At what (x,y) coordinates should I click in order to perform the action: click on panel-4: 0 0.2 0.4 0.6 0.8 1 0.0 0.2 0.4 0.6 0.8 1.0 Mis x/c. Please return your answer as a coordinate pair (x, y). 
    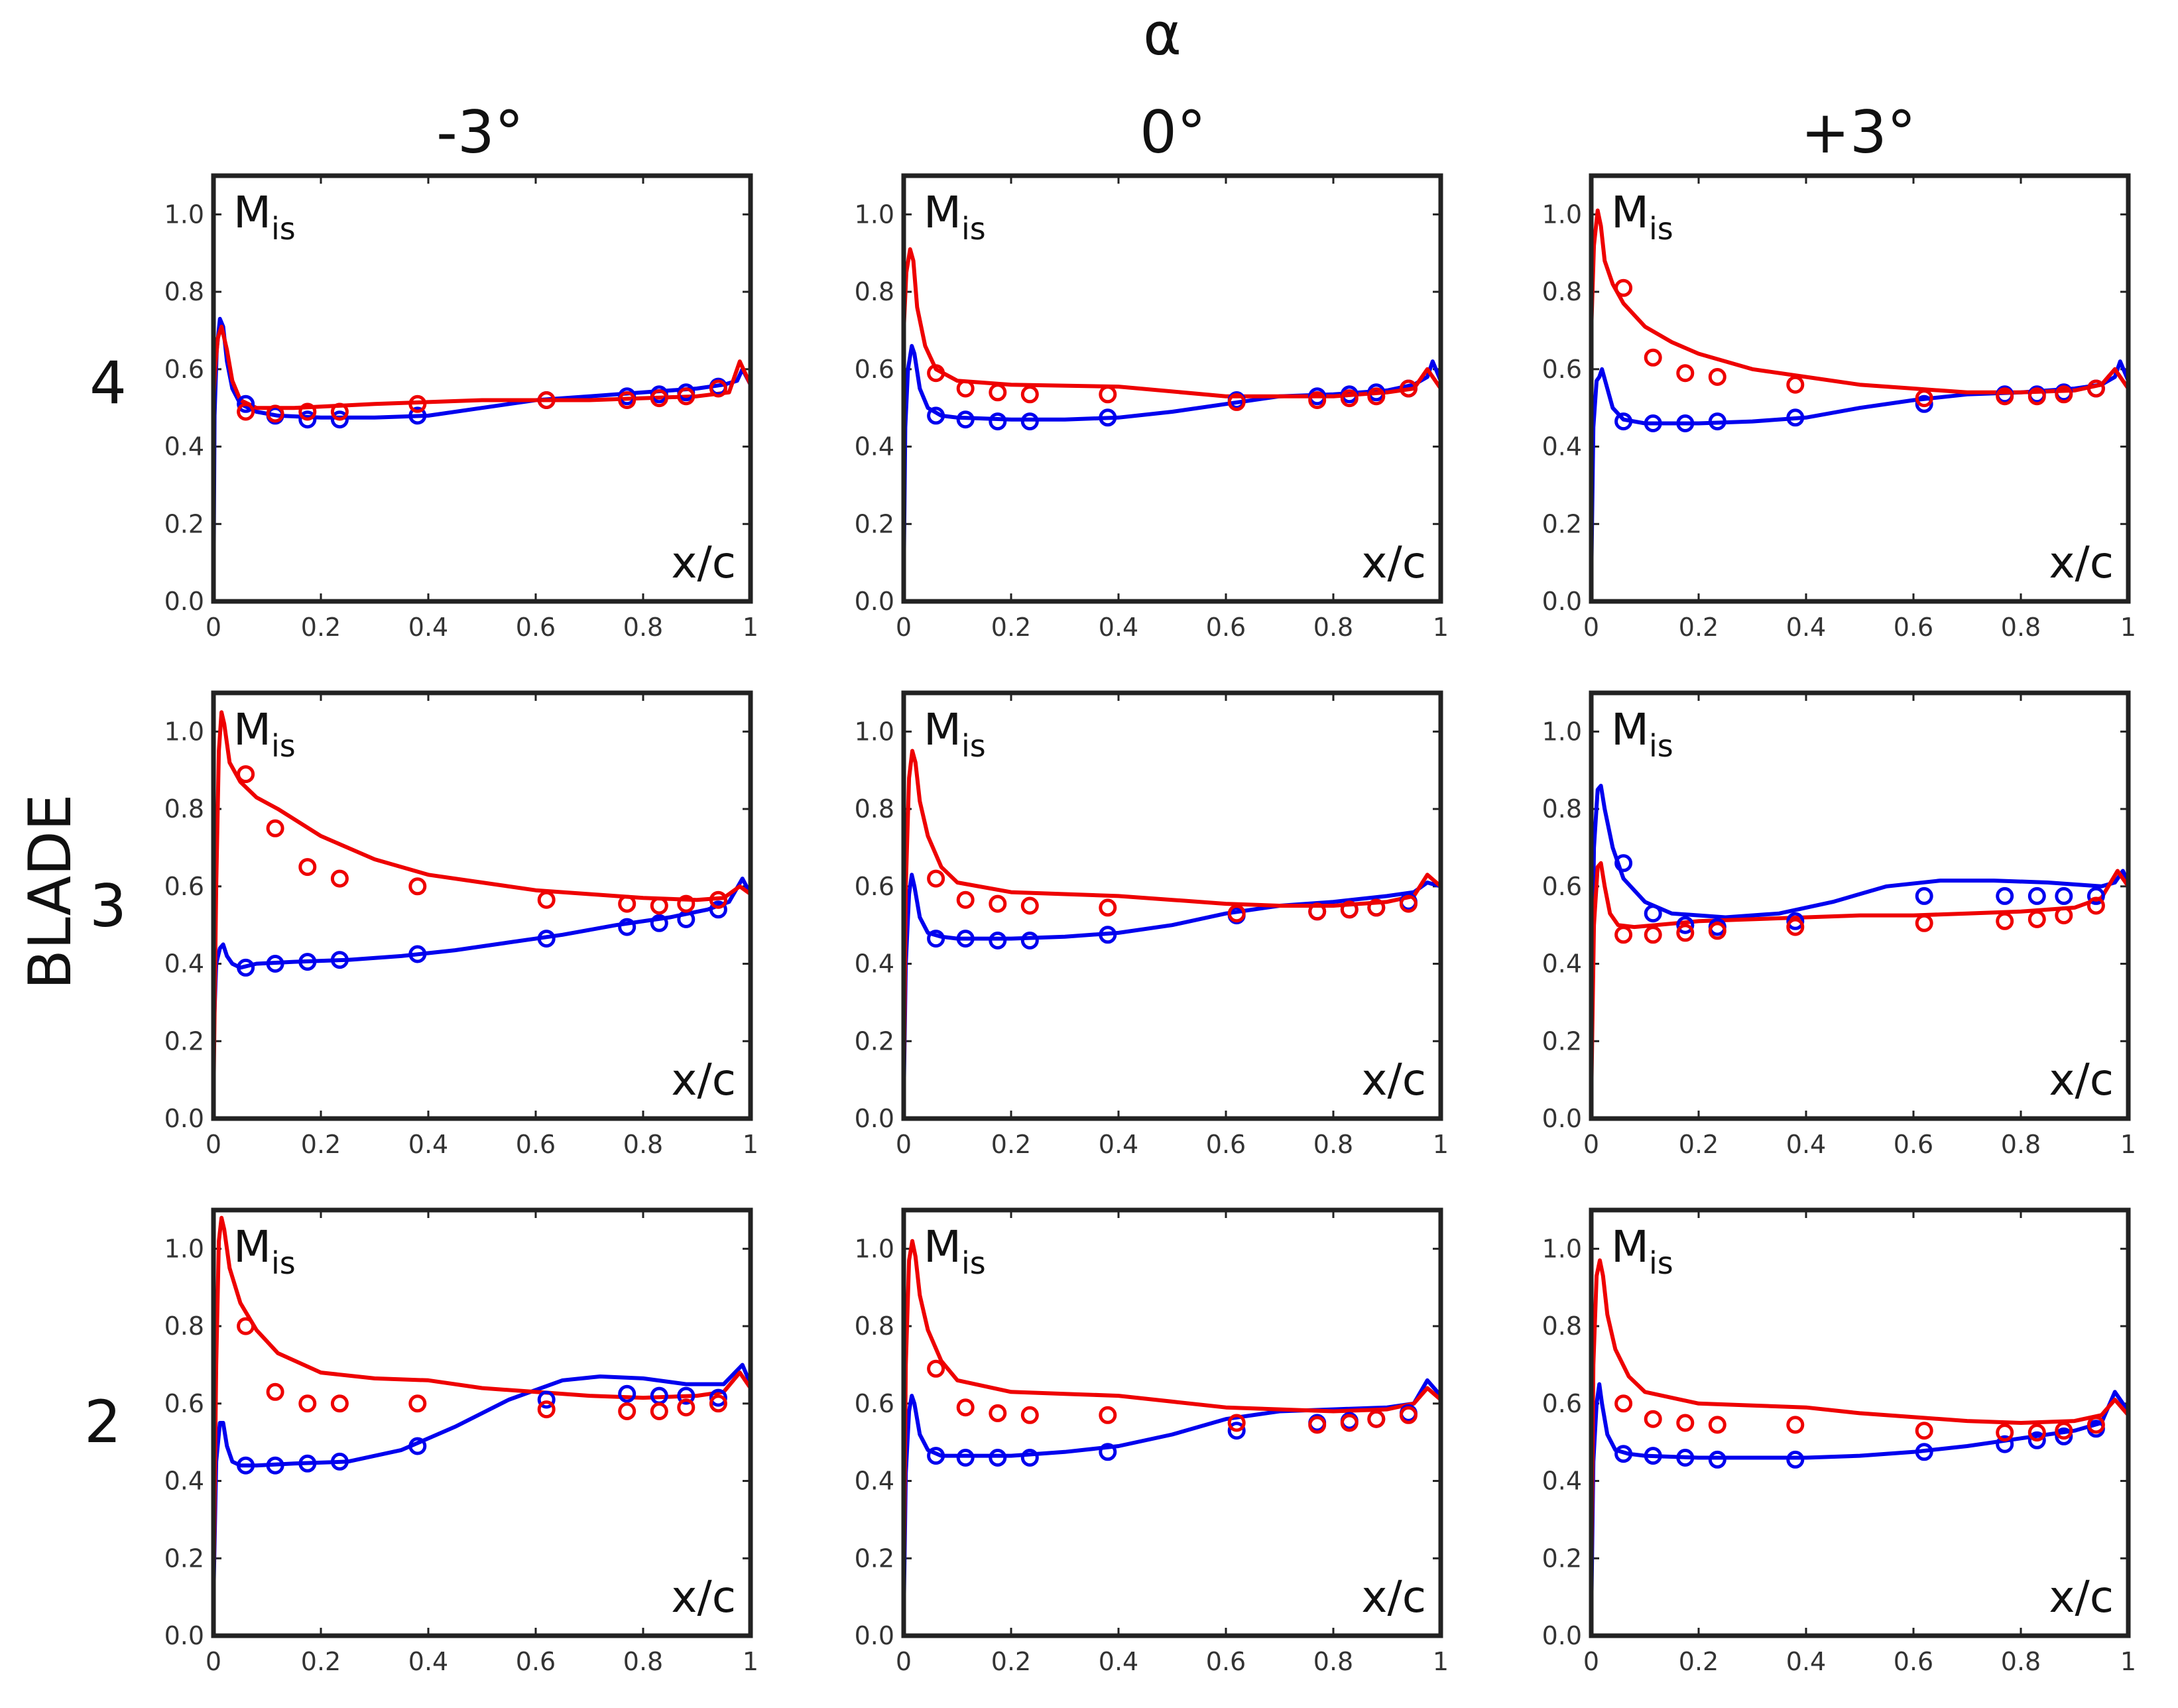
    Looking at the image, I should click on (1152, 924).